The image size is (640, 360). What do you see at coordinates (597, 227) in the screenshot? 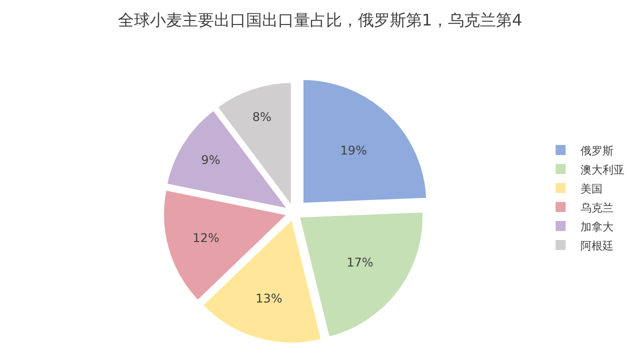
I see `legend-label: 加拿大` at bounding box center [597, 227].